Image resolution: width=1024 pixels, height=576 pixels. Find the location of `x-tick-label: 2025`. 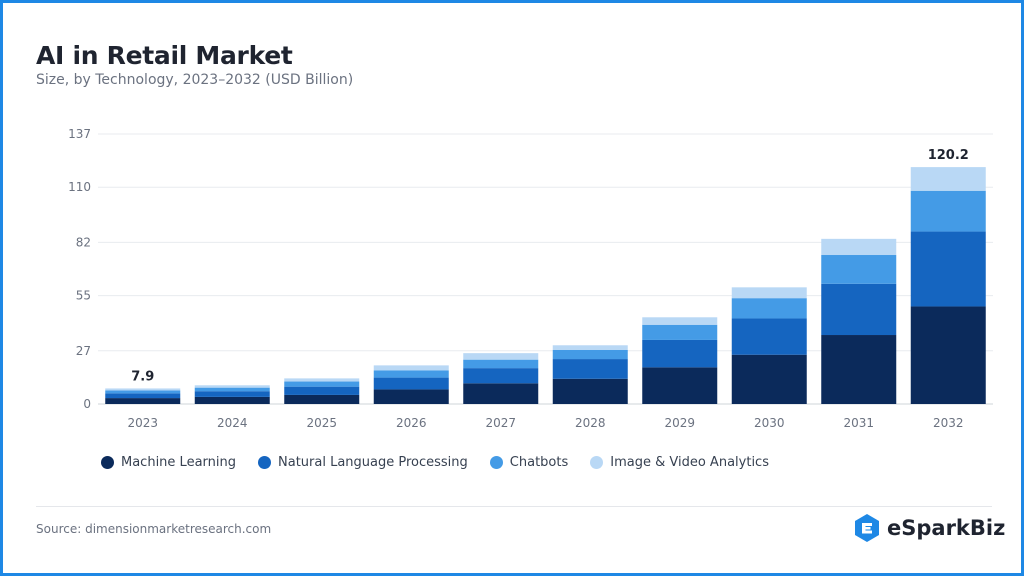

x-tick-label: 2025 is located at coordinates (321, 423).